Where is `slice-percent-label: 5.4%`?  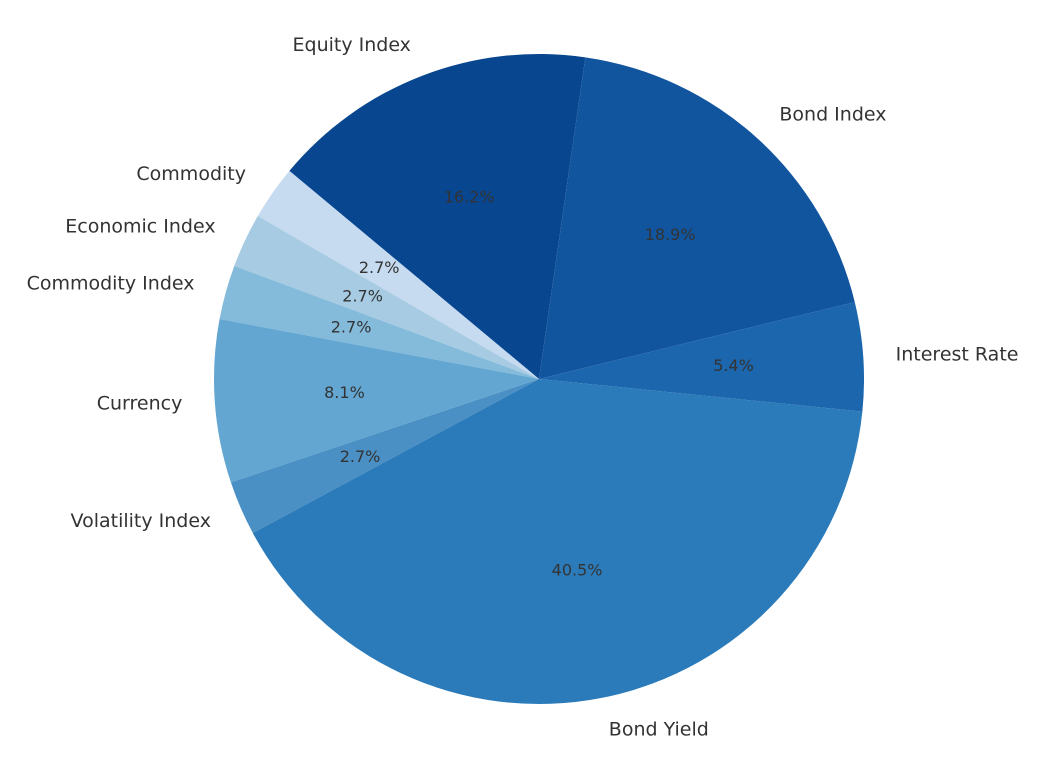 slice-percent-label: 5.4% is located at coordinates (733, 365).